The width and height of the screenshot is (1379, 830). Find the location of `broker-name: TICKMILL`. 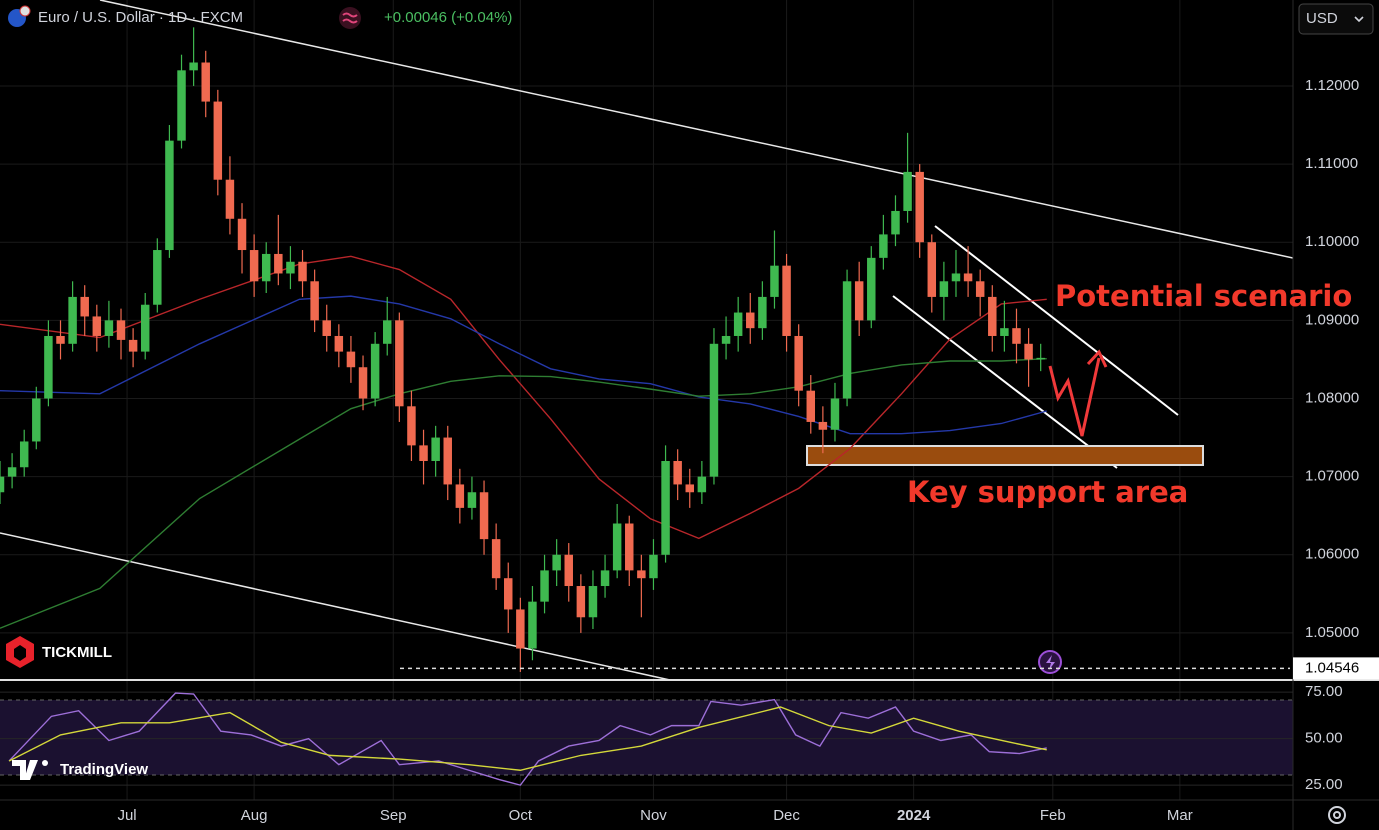

broker-name: TICKMILL is located at coordinates (77, 652).